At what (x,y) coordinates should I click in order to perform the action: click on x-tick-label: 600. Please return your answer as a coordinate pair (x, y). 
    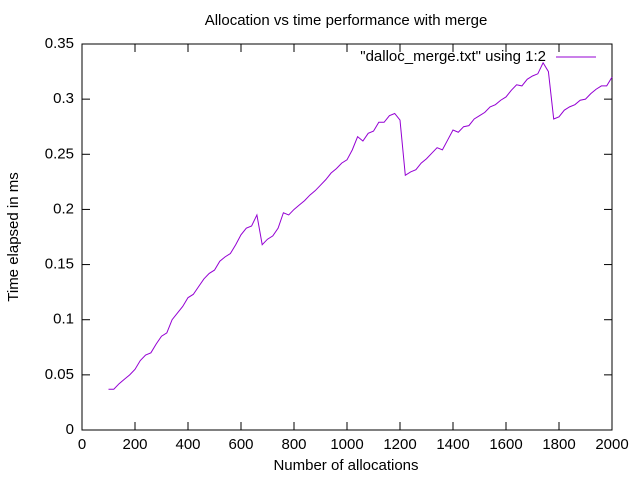
    Looking at the image, I should click on (240, 444).